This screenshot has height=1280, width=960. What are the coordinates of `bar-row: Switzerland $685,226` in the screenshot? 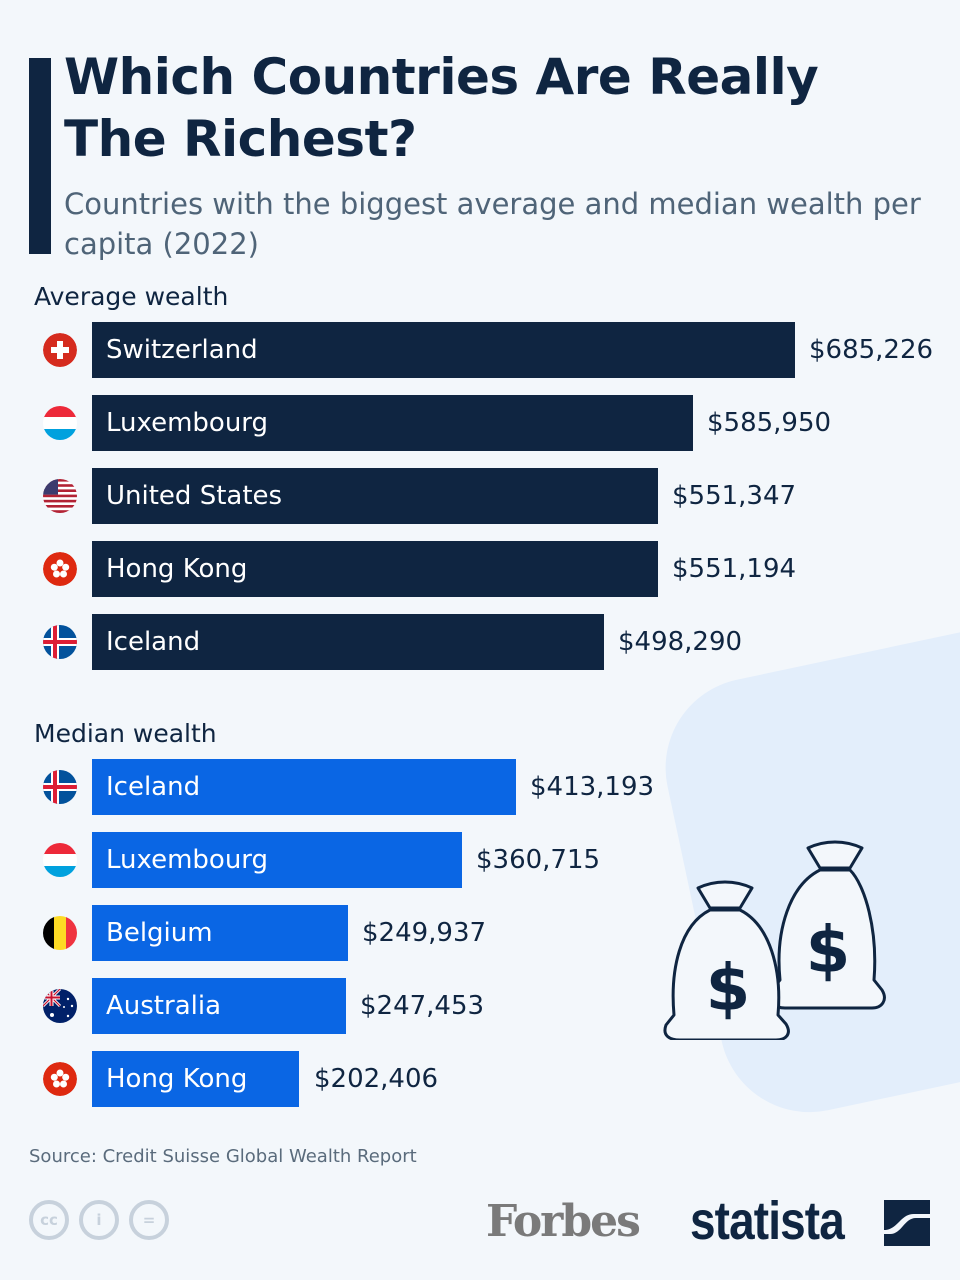 It's located at (480, 350).